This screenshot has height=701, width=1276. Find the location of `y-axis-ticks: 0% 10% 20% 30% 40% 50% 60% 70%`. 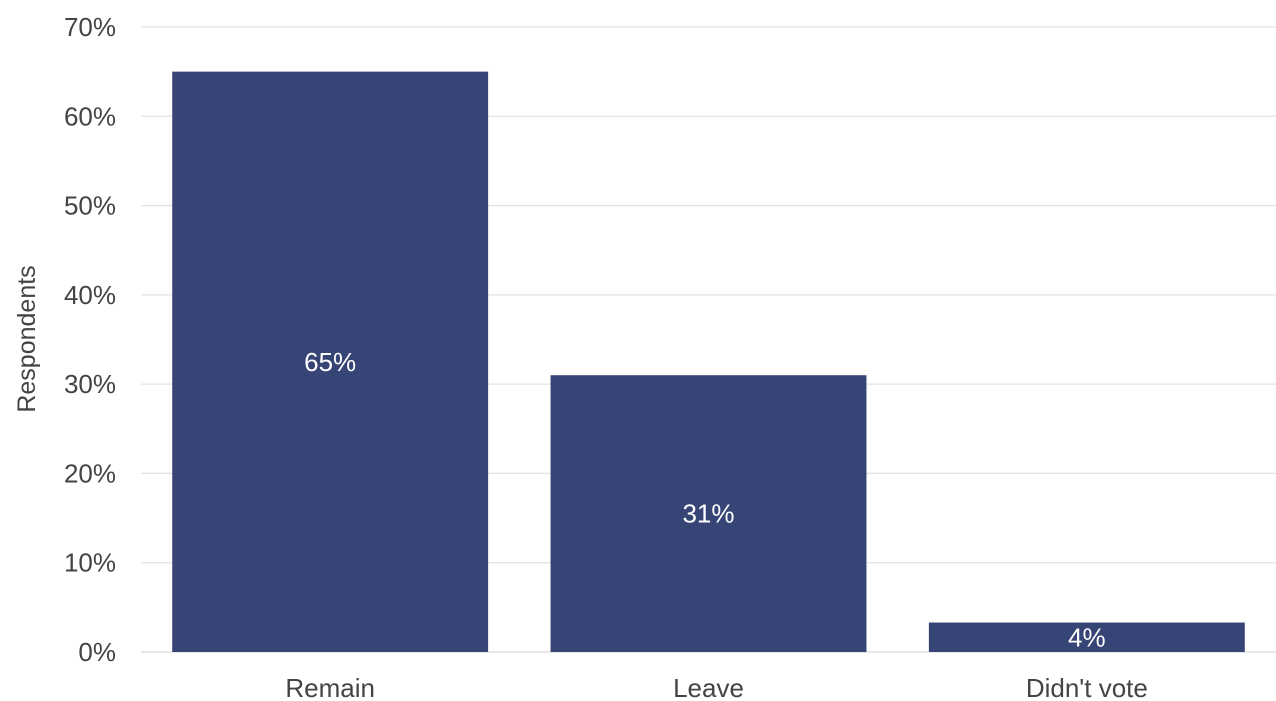

y-axis-ticks: 0% 10% 20% 30% 40% 50% 60% 70% is located at coordinates (90, 339).